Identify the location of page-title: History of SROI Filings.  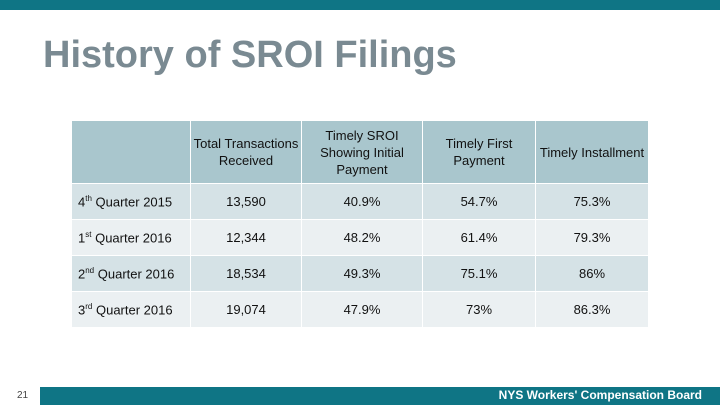
(250, 55).